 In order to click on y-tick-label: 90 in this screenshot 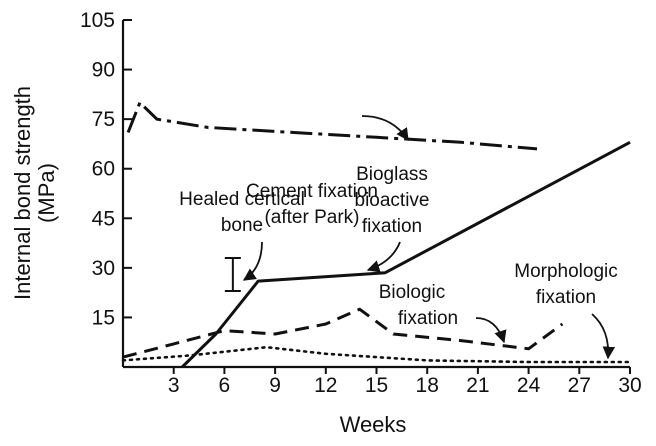, I will do `click(103, 70)`.